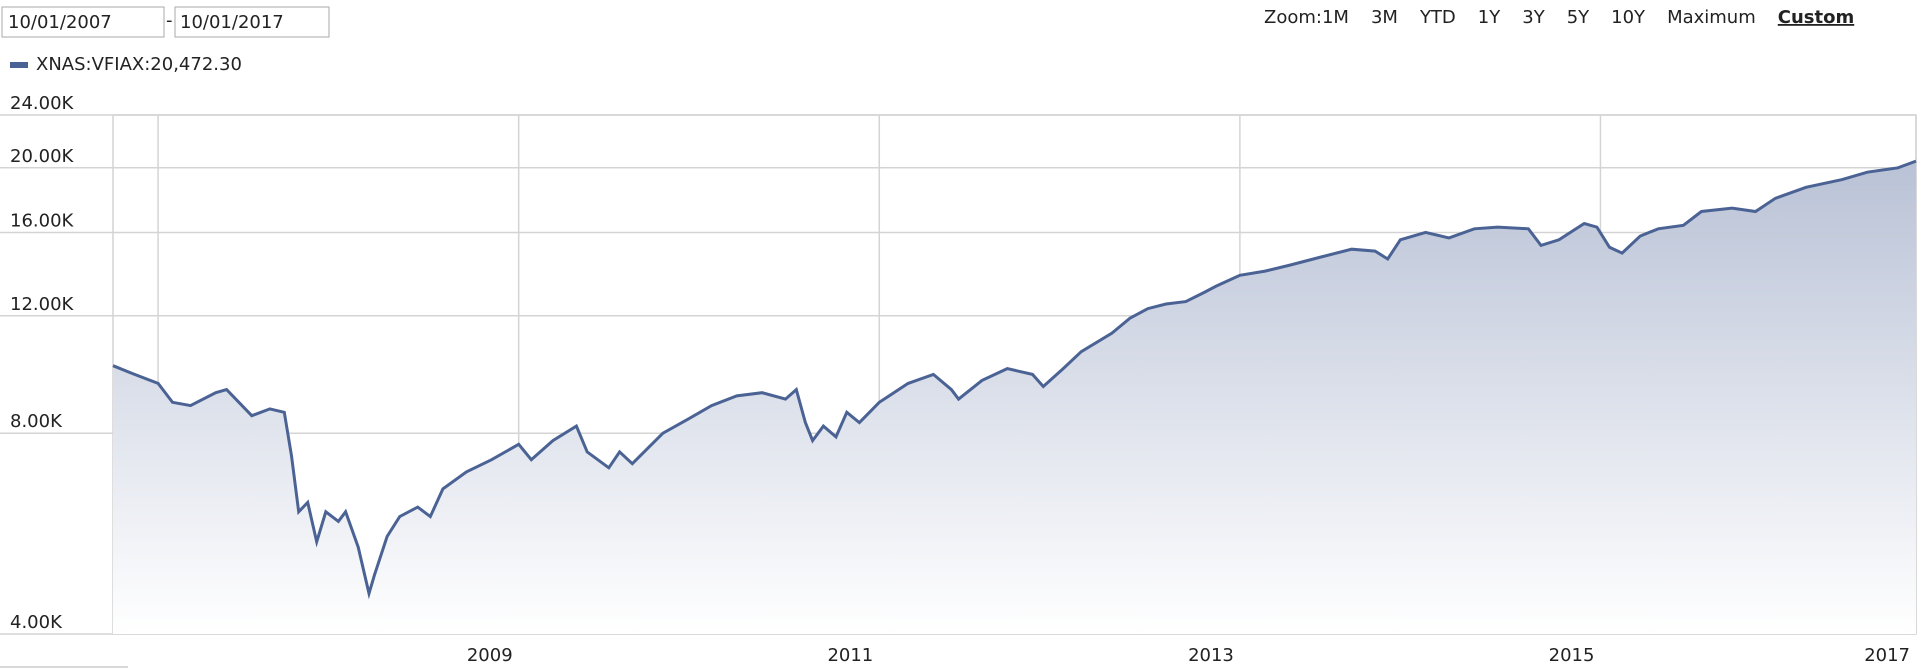  What do you see at coordinates (850, 655) in the screenshot?
I see `x-tick-label: 2011` at bounding box center [850, 655].